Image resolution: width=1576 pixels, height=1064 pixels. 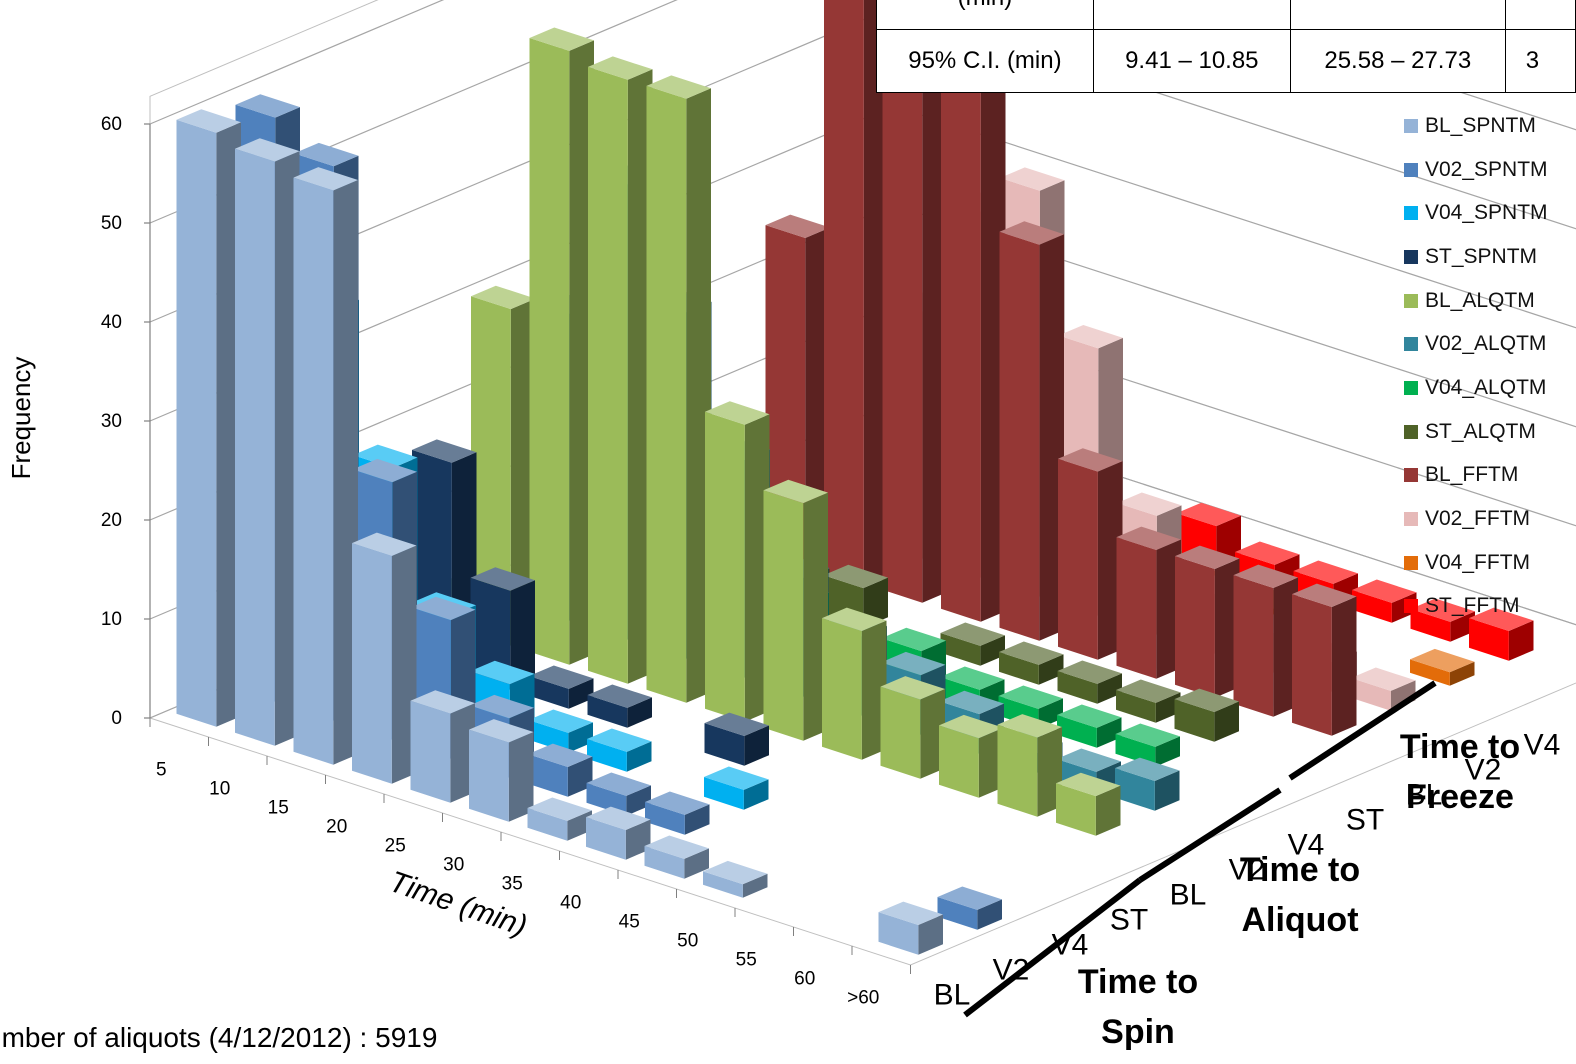 I want to click on legend-item: V04_SPNTM, so click(x=1490, y=213).